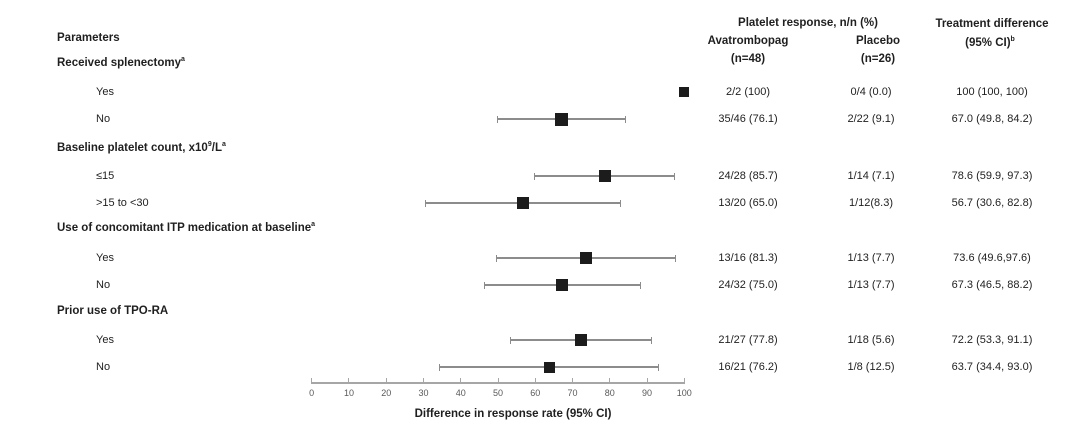 The height and width of the screenshot is (436, 1080). What do you see at coordinates (498, 393) in the screenshot?
I see `x-axis-tick-label: 50` at bounding box center [498, 393].